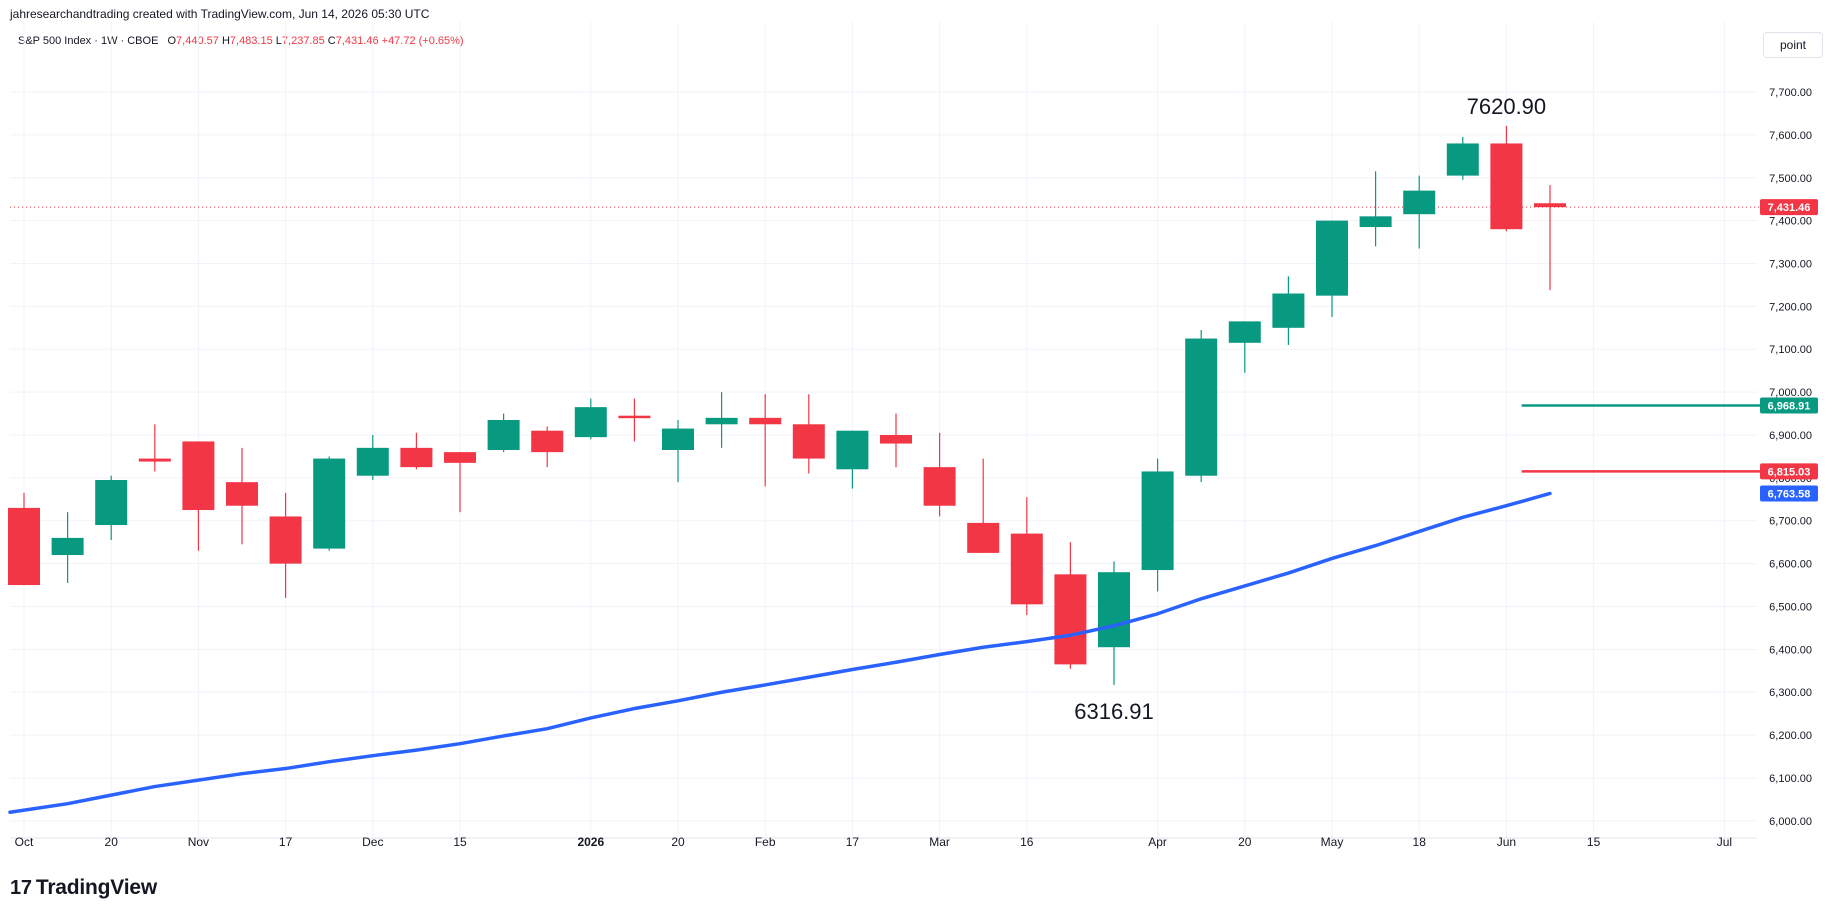  Describe the element at coordinates (225, 41) in the screenshot. I see `high-label: H` at that location.